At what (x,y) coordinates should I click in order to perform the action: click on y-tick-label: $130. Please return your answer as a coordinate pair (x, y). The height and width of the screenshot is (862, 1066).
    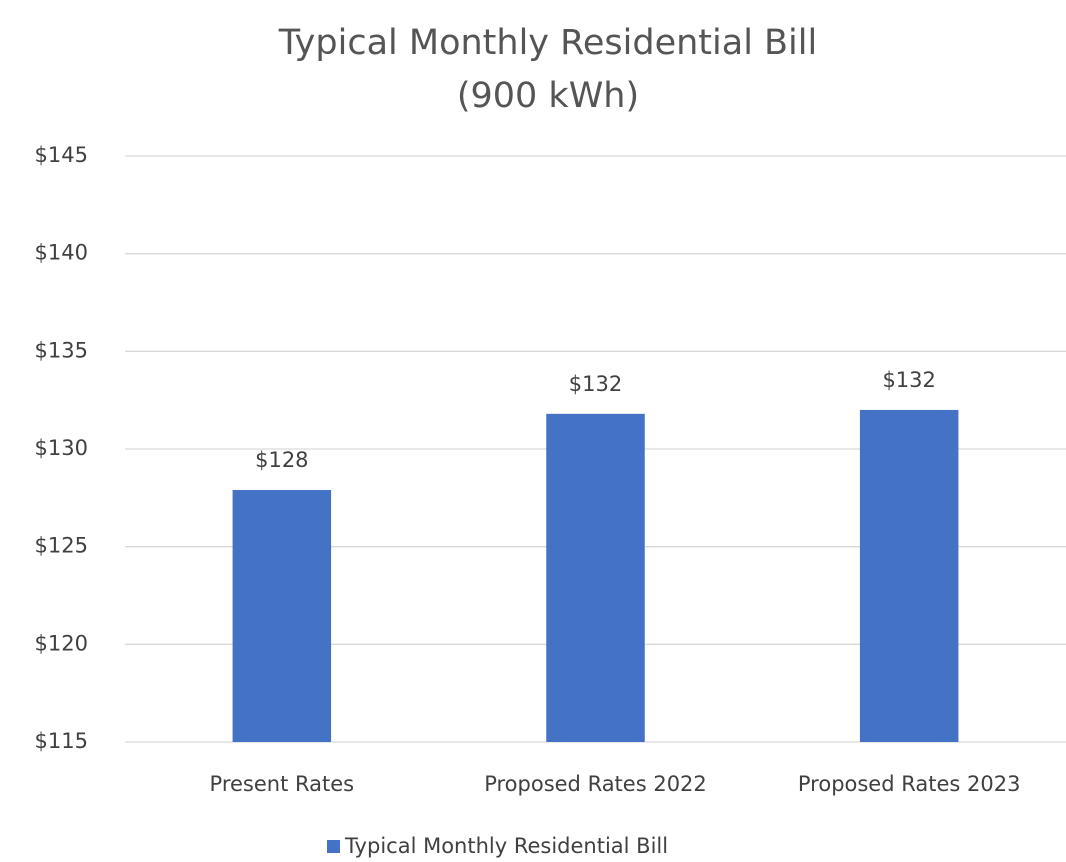
    Looking at the image, I should click on (61, 448).